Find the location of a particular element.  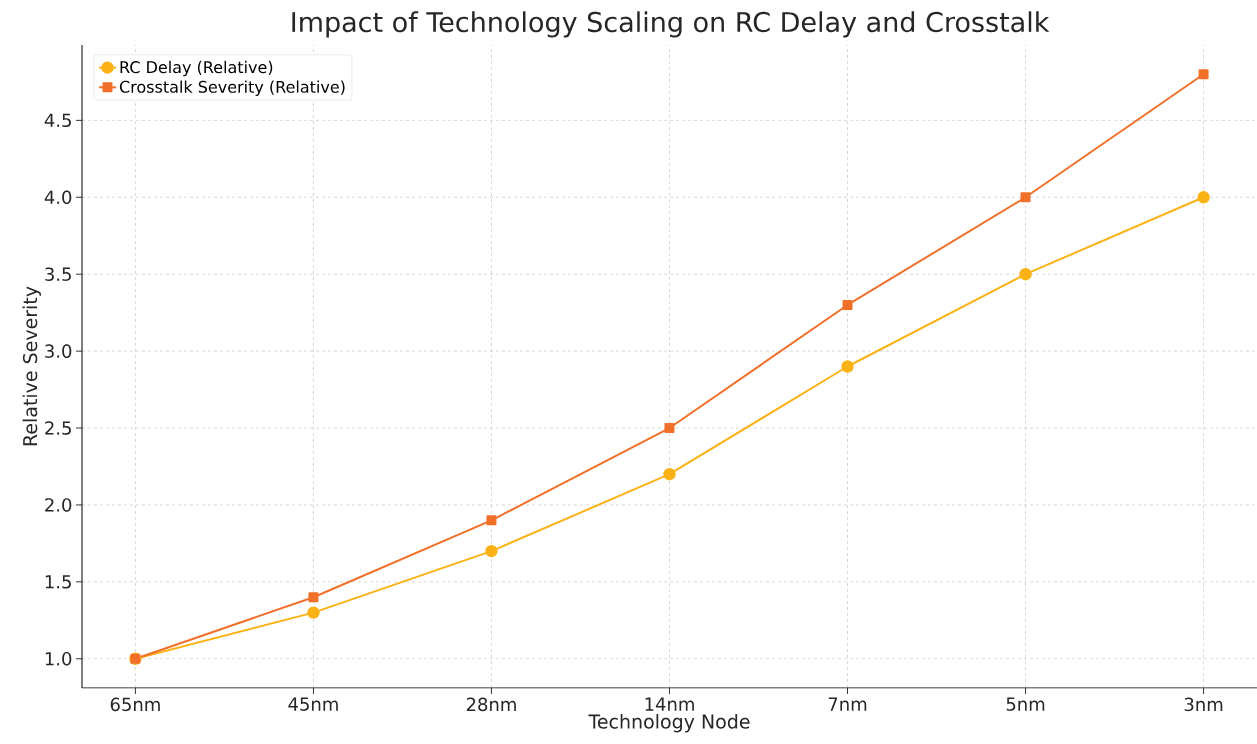

y-tick-label: 1.5 is located at coordinates (58, 582).